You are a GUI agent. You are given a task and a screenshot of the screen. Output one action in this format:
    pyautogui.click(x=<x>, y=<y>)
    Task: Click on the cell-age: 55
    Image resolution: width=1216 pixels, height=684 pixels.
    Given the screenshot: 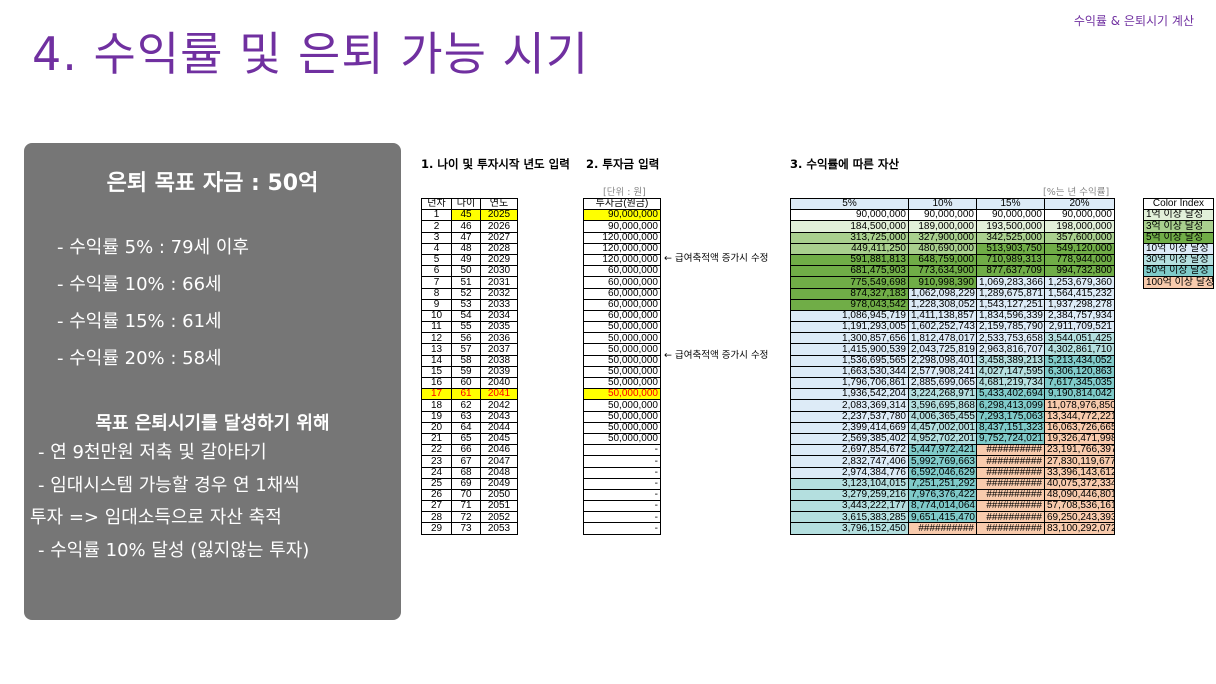 What is the action you would take?
    pyautogui.click(x=466, y=327)
    